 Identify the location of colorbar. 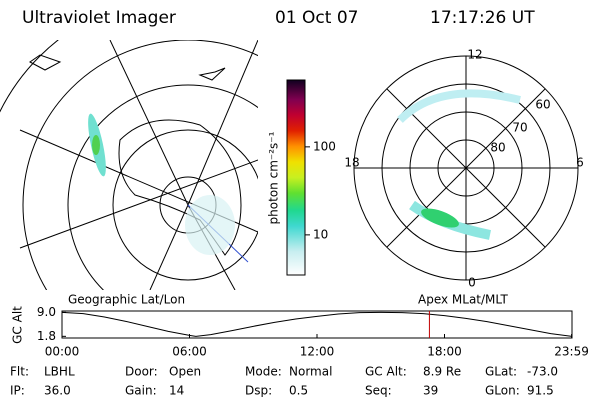
(296, 177).